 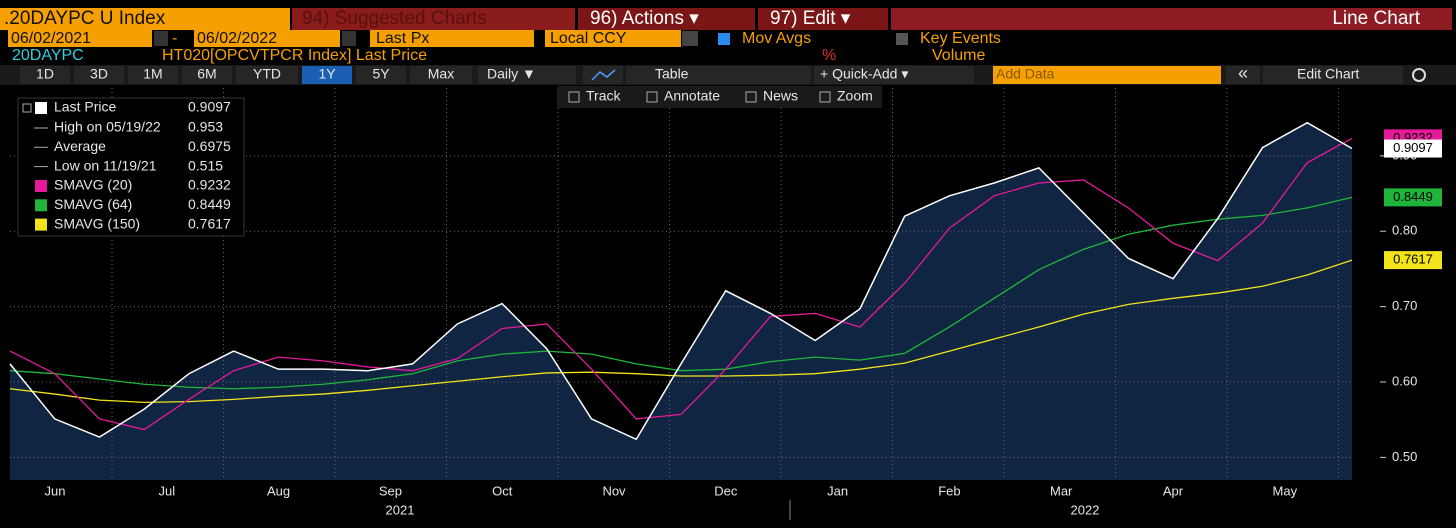 I want to click on chart-tools-bar, so click(x=719, y=97).